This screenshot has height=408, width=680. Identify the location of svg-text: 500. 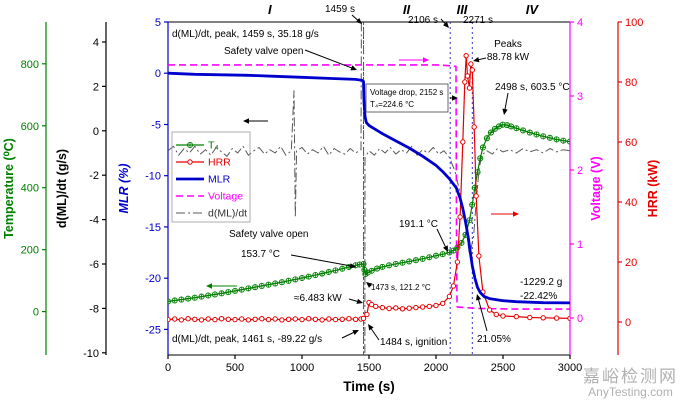
(235, 368).